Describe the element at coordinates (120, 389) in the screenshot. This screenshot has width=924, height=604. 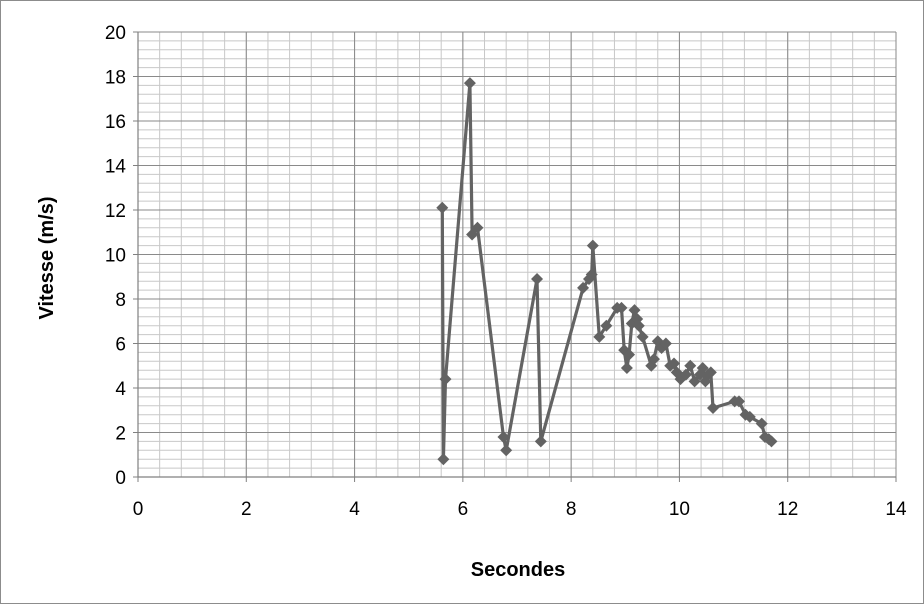
I see `y-tick-label: 4` at that location.